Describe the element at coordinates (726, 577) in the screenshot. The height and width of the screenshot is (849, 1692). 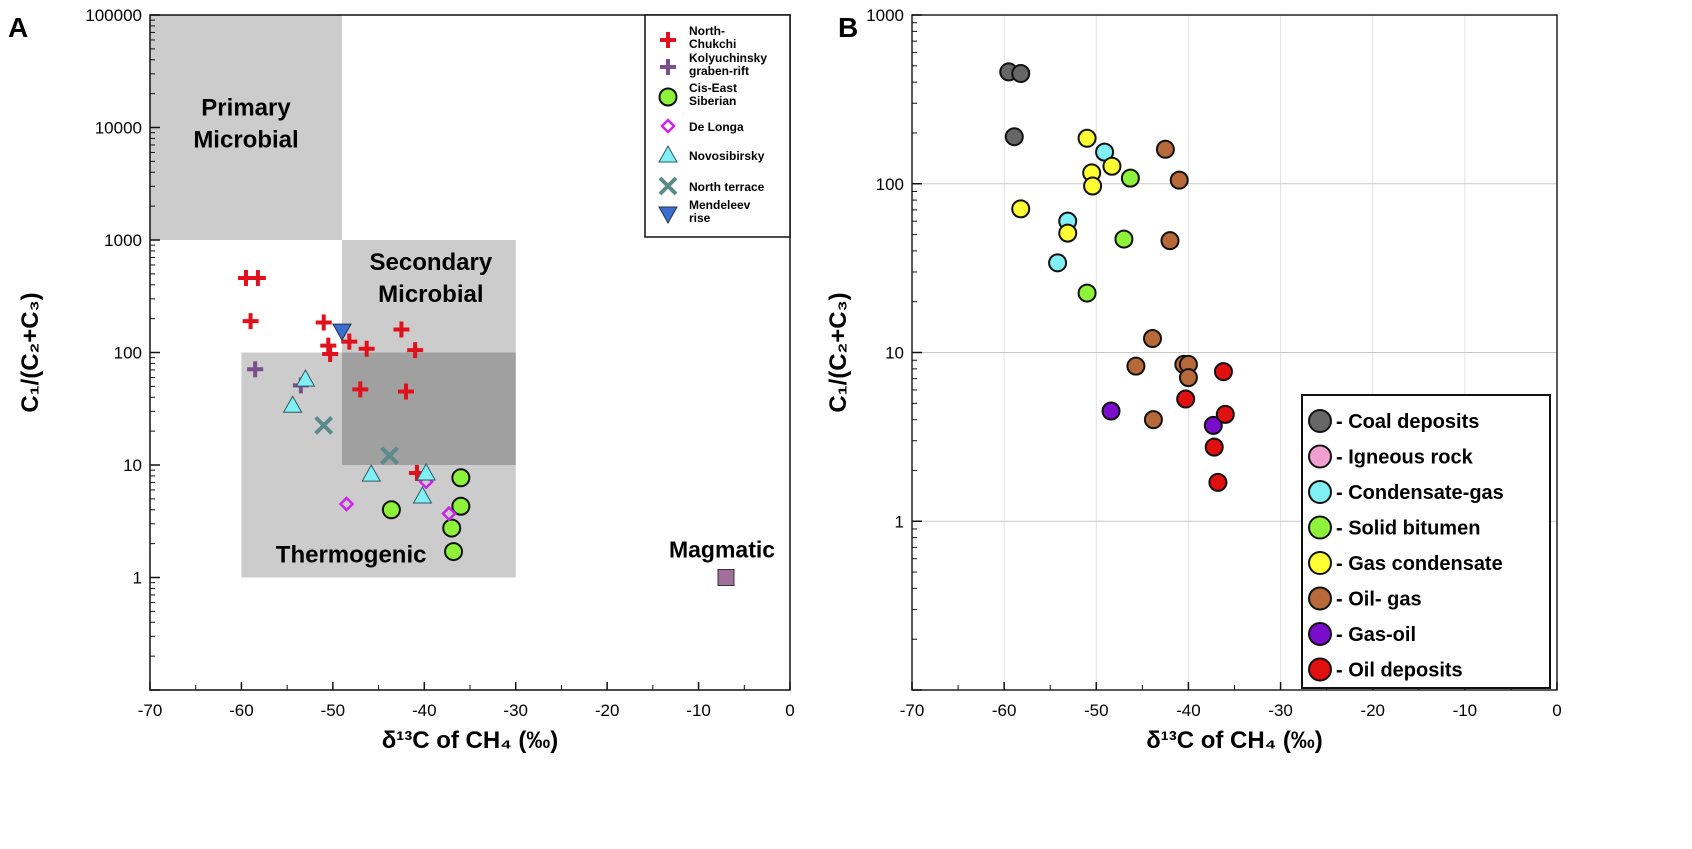
I see `series-magmatic` at that location.